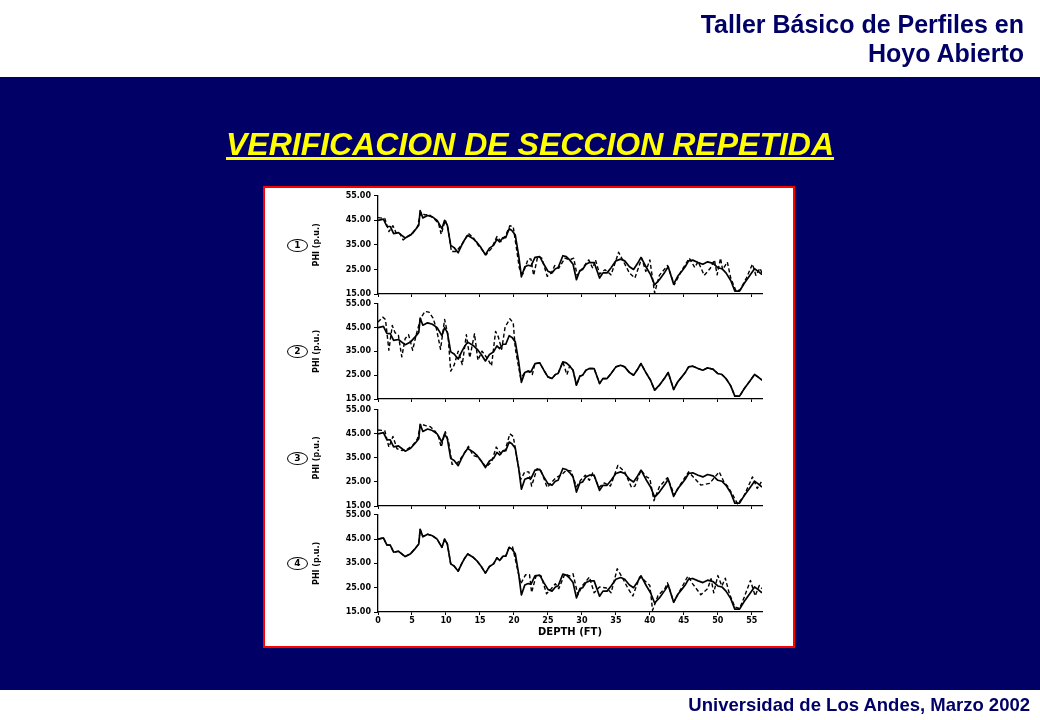  I want to click on text: Taller Básico de Perfiles en Hoyo Abierto, so click(861, 39).